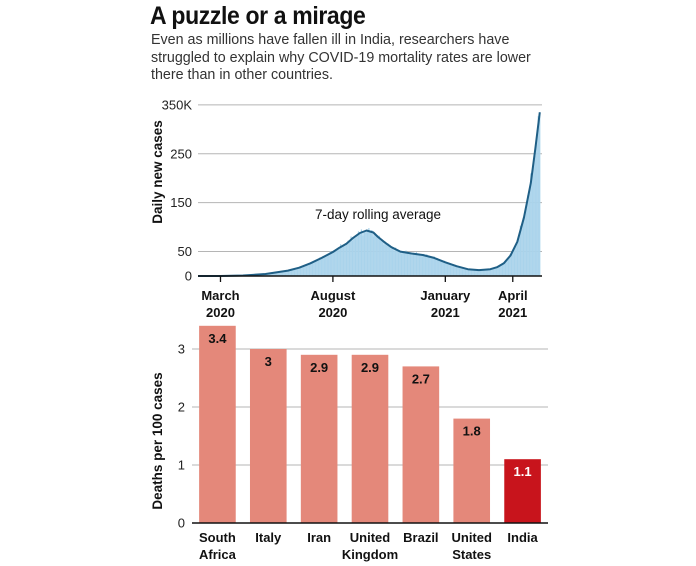  I want to click on daily-cases-gridlines, so click(370, 178).